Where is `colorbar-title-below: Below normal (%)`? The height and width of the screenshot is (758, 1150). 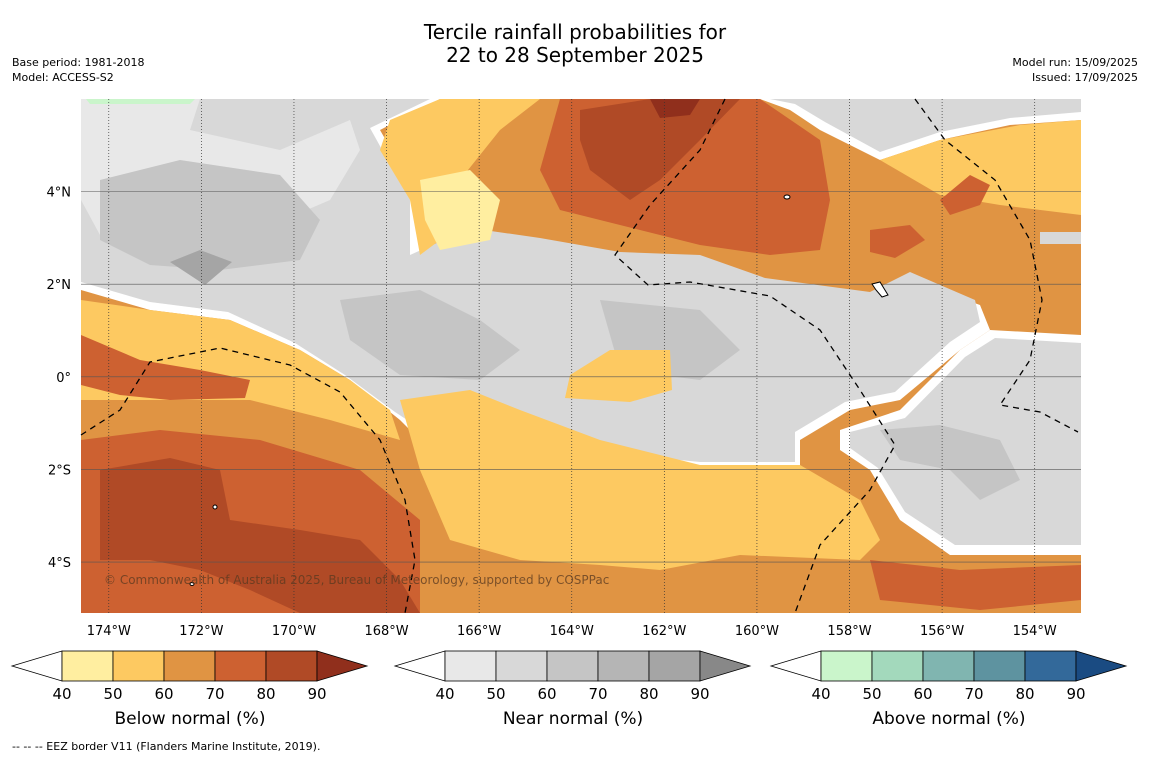 colorbar-title-below: Below normal (%) is located at coordinates (190, 719).